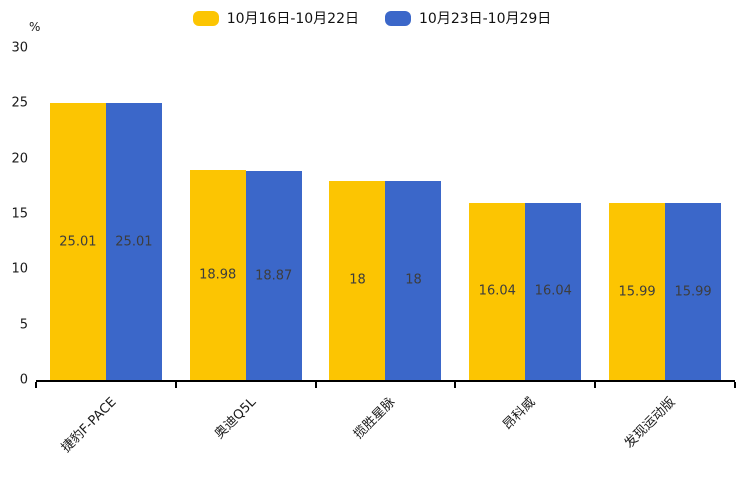 The height and width of the screenshot is (496, 744). I want to click on bar-pair: 16.04 16.04, so click(525, 291).